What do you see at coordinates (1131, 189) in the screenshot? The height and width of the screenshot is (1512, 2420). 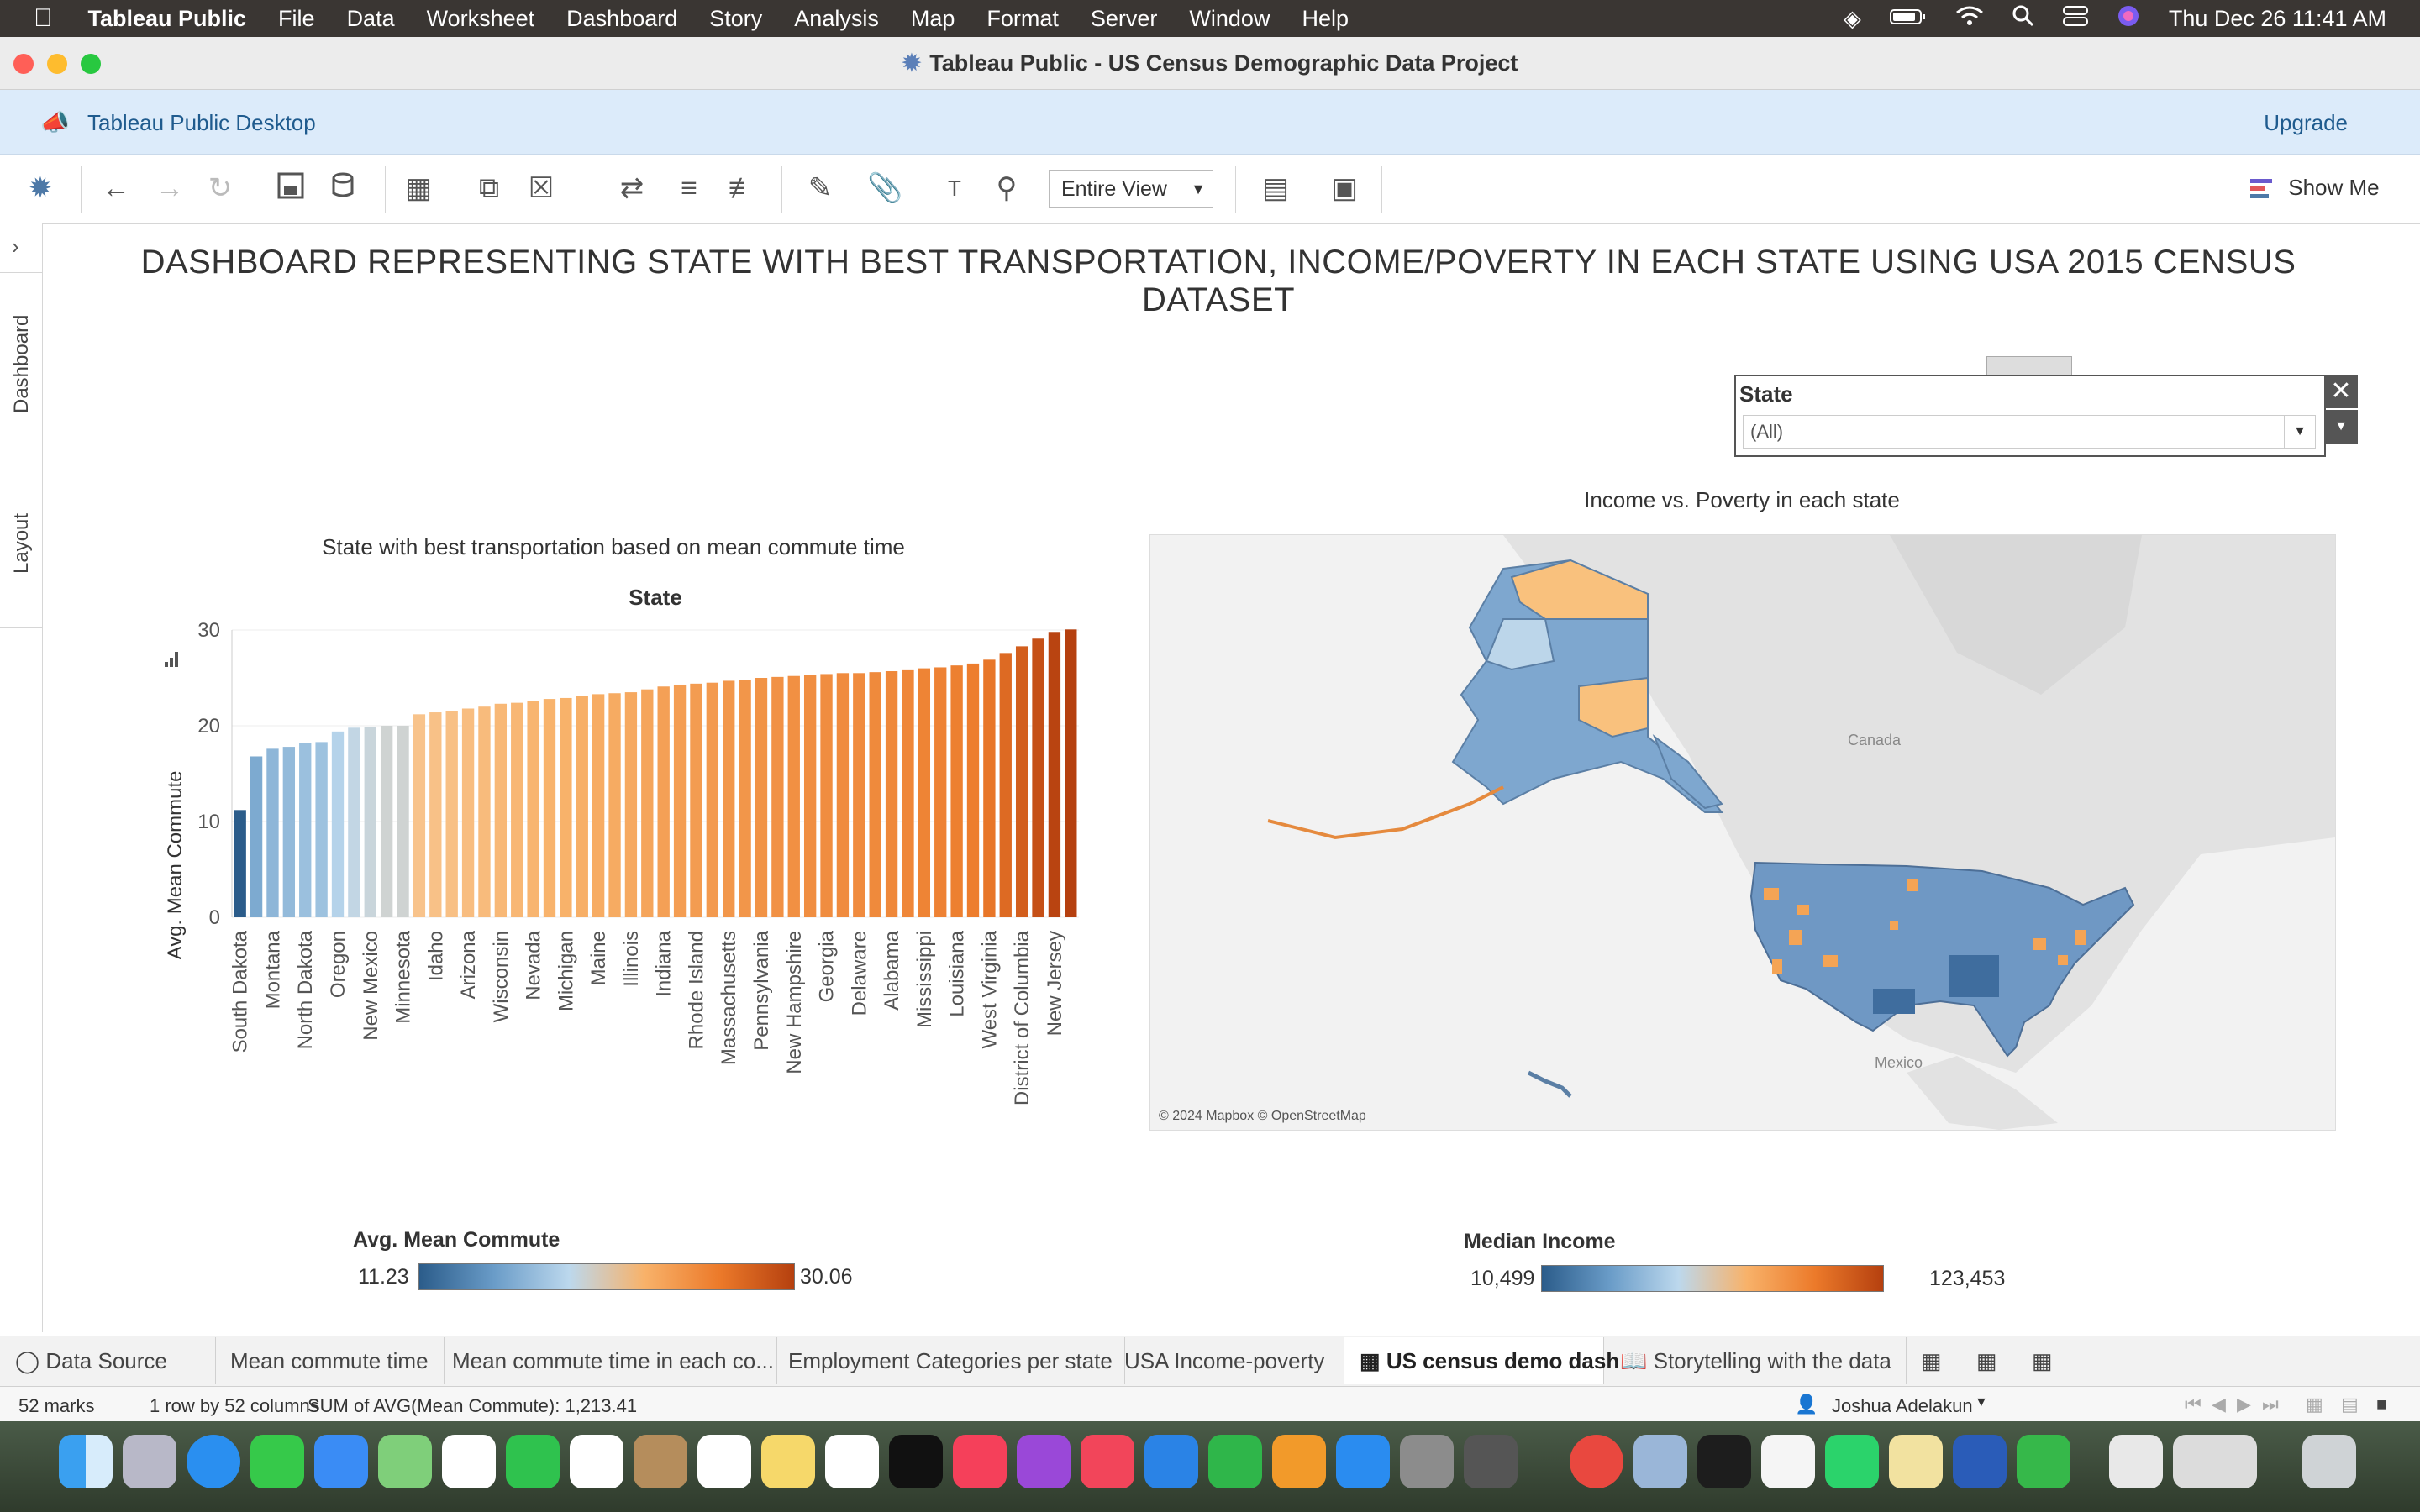 I see `fit-dropdown: Entire View ▼` at bounding box center [1131, 189].